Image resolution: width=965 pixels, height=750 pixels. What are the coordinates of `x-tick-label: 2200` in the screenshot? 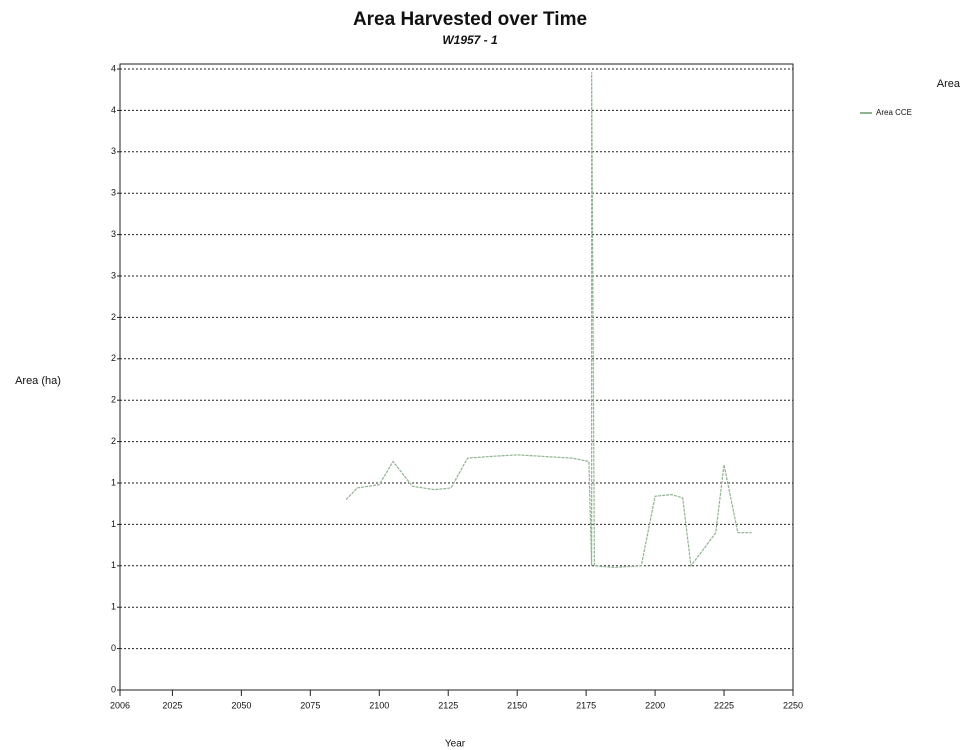 It's located at (655, 705).